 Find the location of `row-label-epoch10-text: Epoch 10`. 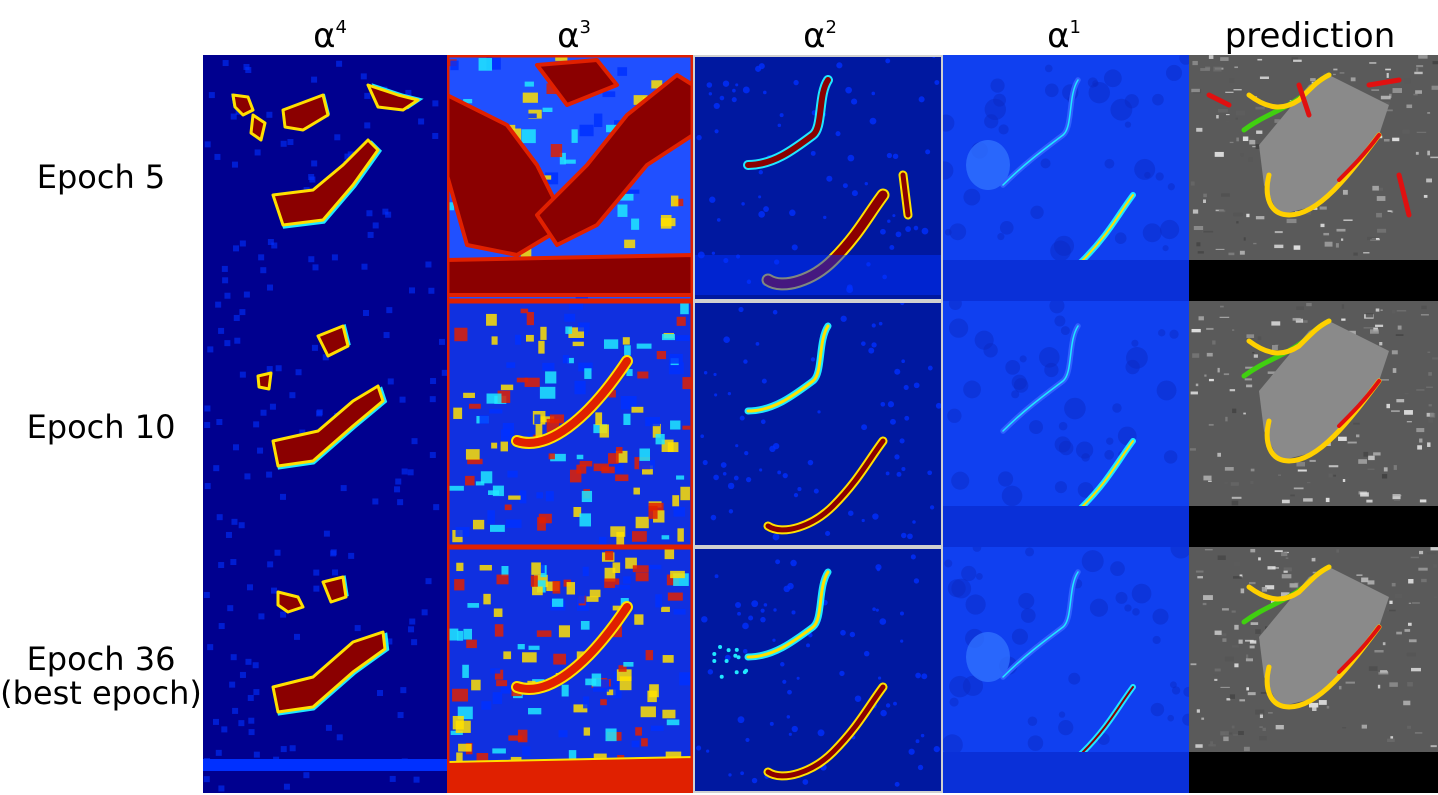

row-label-epoch10-text: Epoch 10 is located at coordinates (101, 427).